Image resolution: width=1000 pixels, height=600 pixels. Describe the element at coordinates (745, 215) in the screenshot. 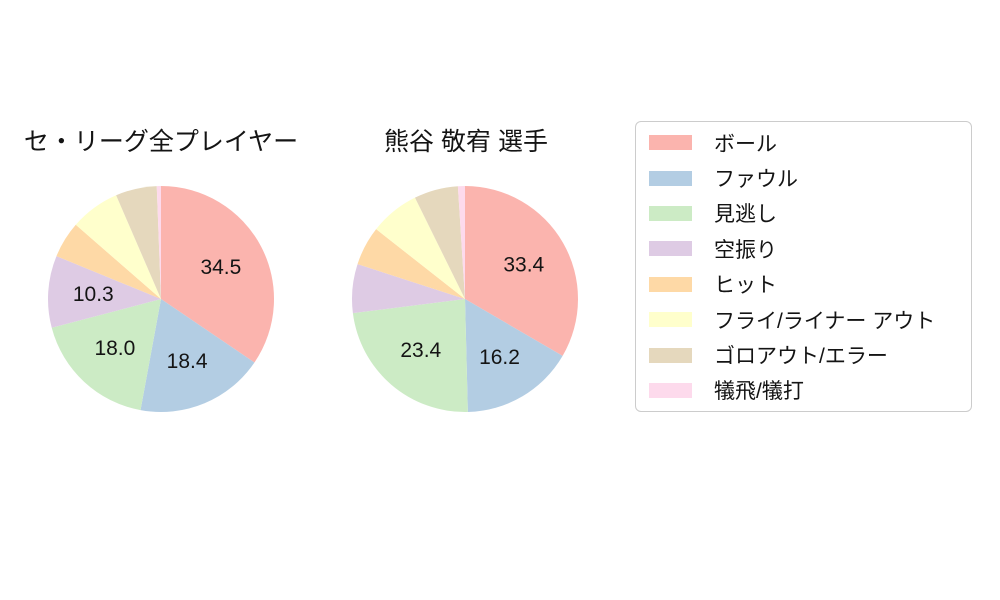

I see `legend-label: 見逃し` at that location.